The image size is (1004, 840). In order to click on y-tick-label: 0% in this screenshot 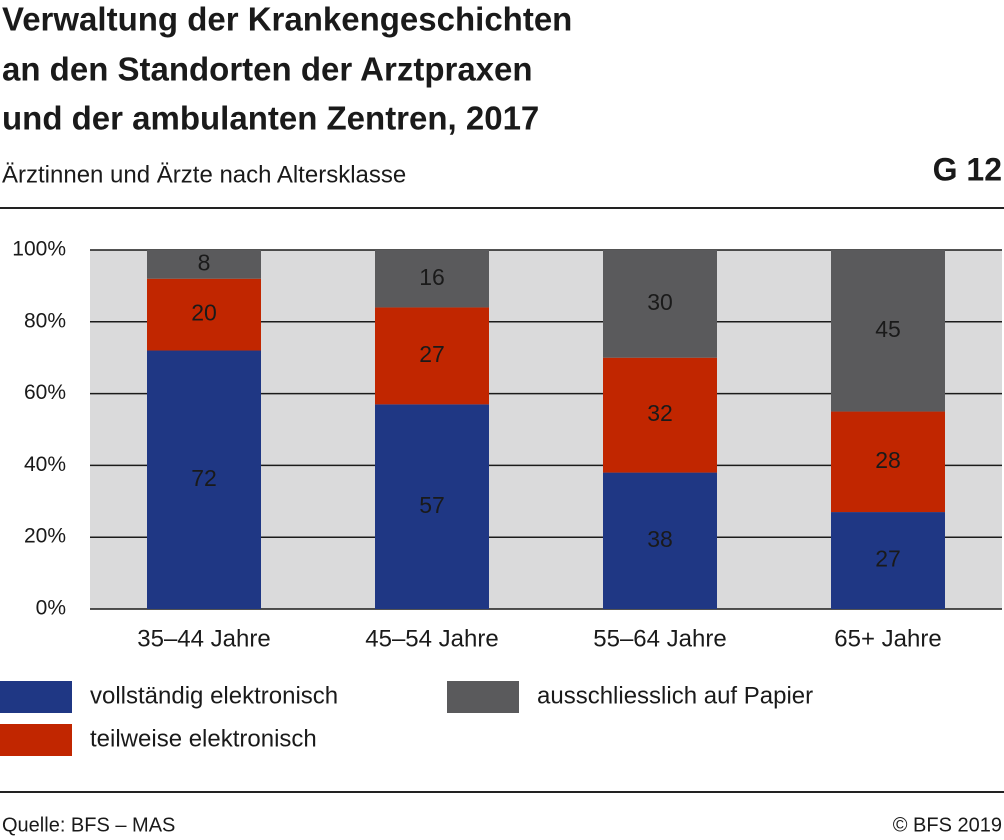, I will do `click(51, 608)`.